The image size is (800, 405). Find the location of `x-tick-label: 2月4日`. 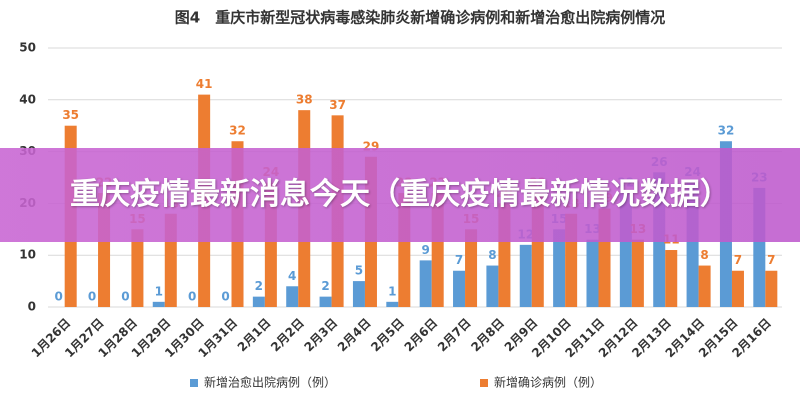

x-tick-label: 2月4日 is located at coordinates (354, 335).